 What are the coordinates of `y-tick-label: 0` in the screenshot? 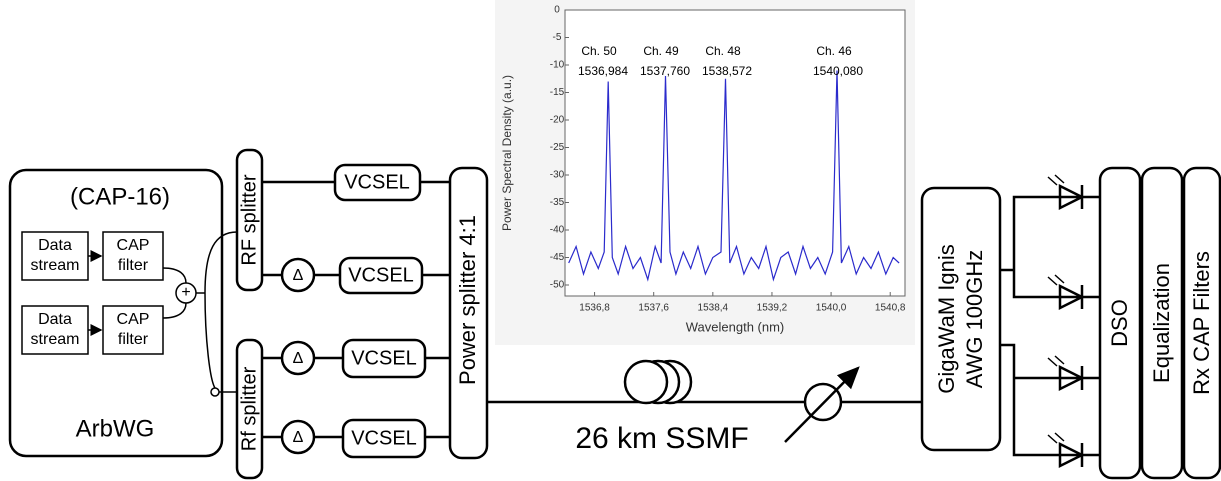 It's located at (557, 10).